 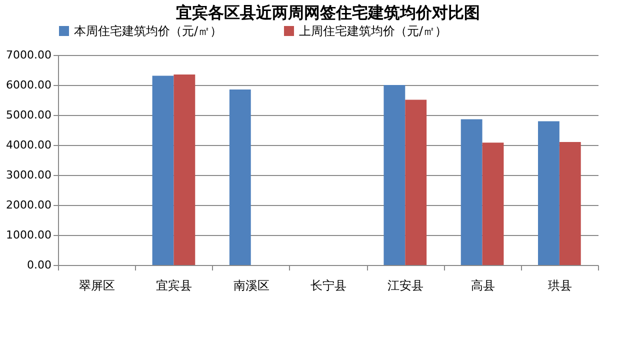 I want to click on legend-label: 本周住宅建筑均价（元/㎡）, so click(x=148, y=31).